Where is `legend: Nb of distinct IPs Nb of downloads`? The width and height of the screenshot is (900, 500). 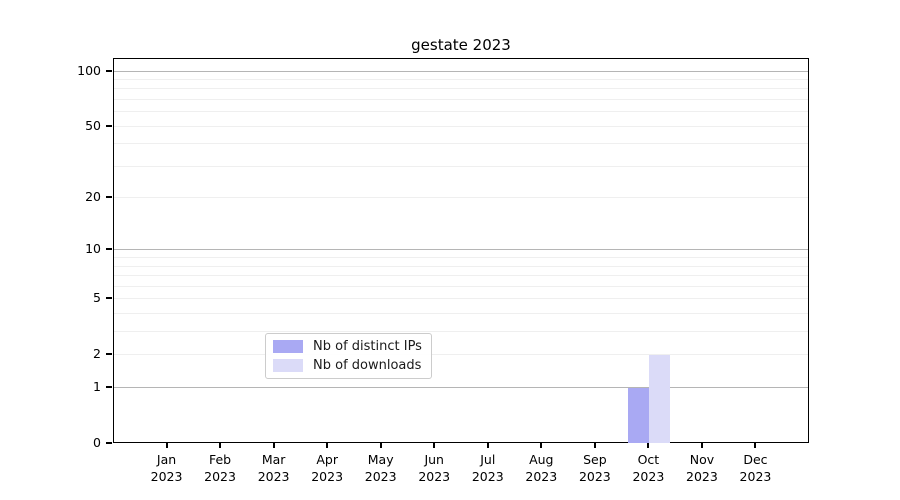 legend: Nb of distinct IPs Nb of downloads is located at coordinates (348, 356).